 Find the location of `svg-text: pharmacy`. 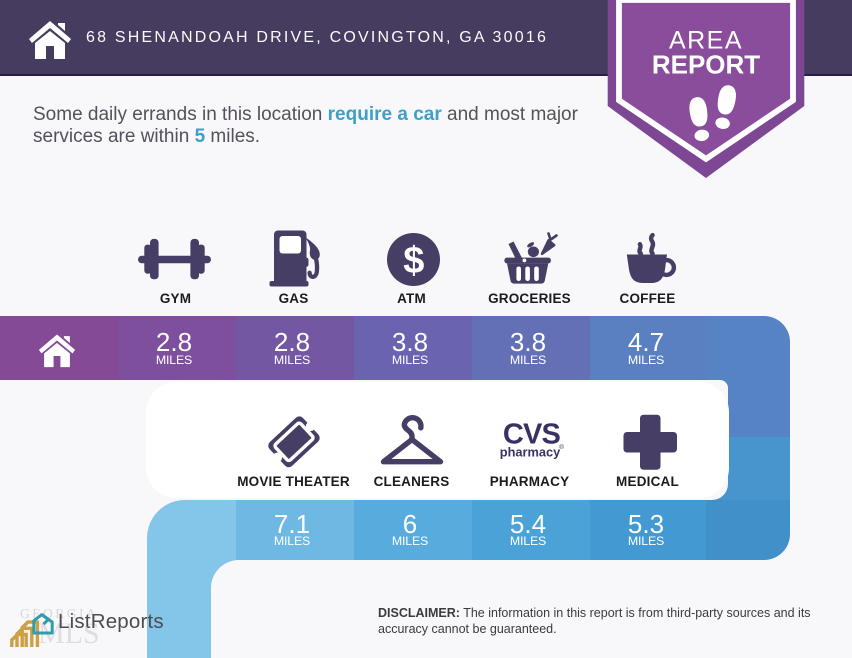

svg-text: pharmacy is located at coordinates (530, 452).